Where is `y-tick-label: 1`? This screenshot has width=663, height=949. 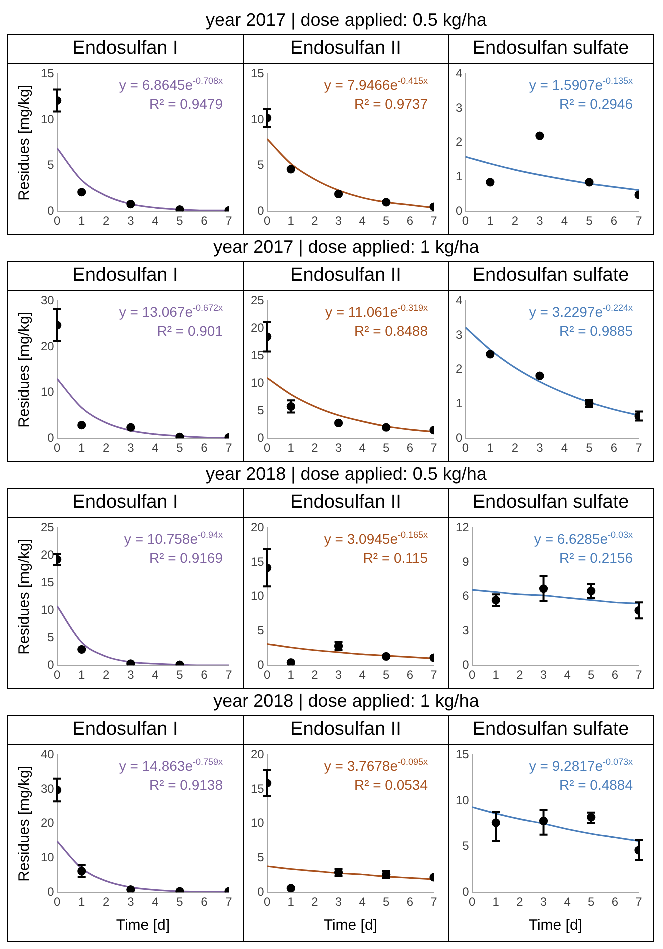
y-tick-label: 1 is located at coordinates (459, 403).